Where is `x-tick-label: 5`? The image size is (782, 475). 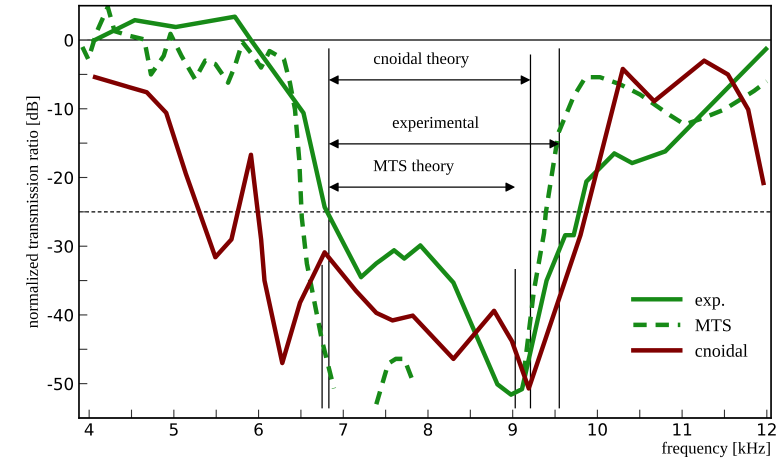
x-tick-label: 5 is located at coordinates (174, 429).